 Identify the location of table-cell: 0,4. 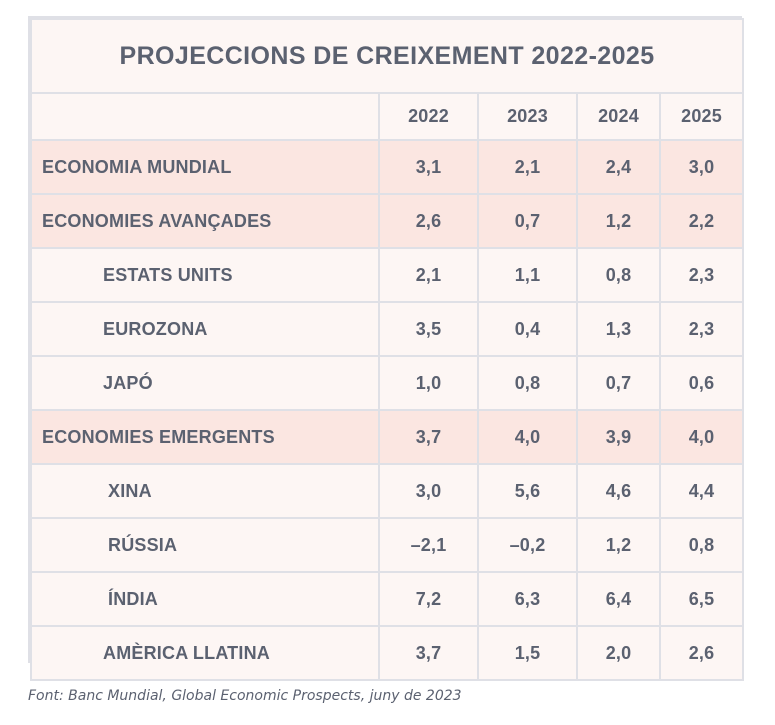
(527, 329).